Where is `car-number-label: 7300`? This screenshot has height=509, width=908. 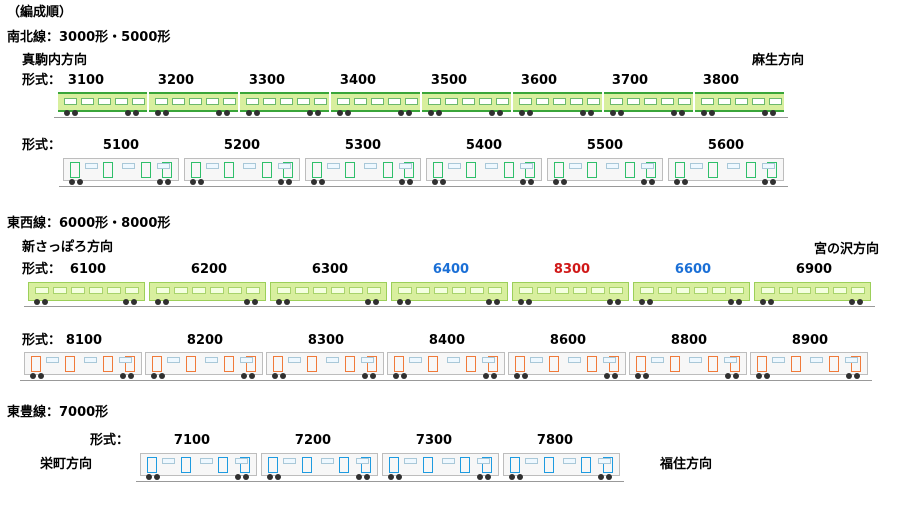
car-number-label: 7300 is located at coordinates (434, 440).